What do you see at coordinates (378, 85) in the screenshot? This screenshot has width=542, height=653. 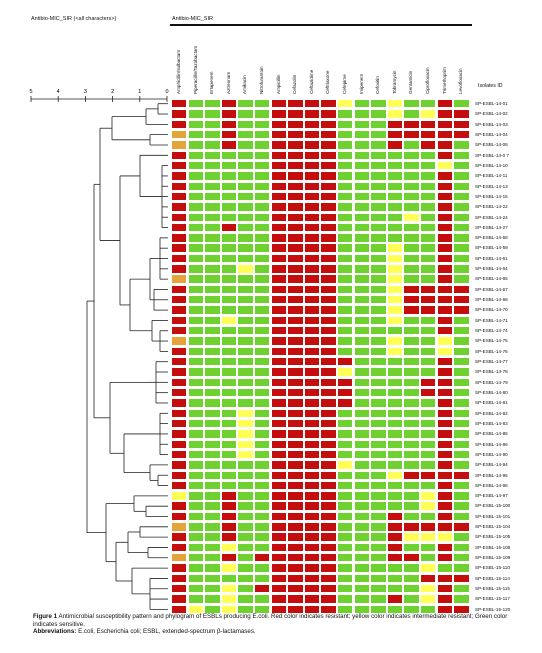 I see `antibiotic-label: Cefoxitin` at bounding box center [378, 85].